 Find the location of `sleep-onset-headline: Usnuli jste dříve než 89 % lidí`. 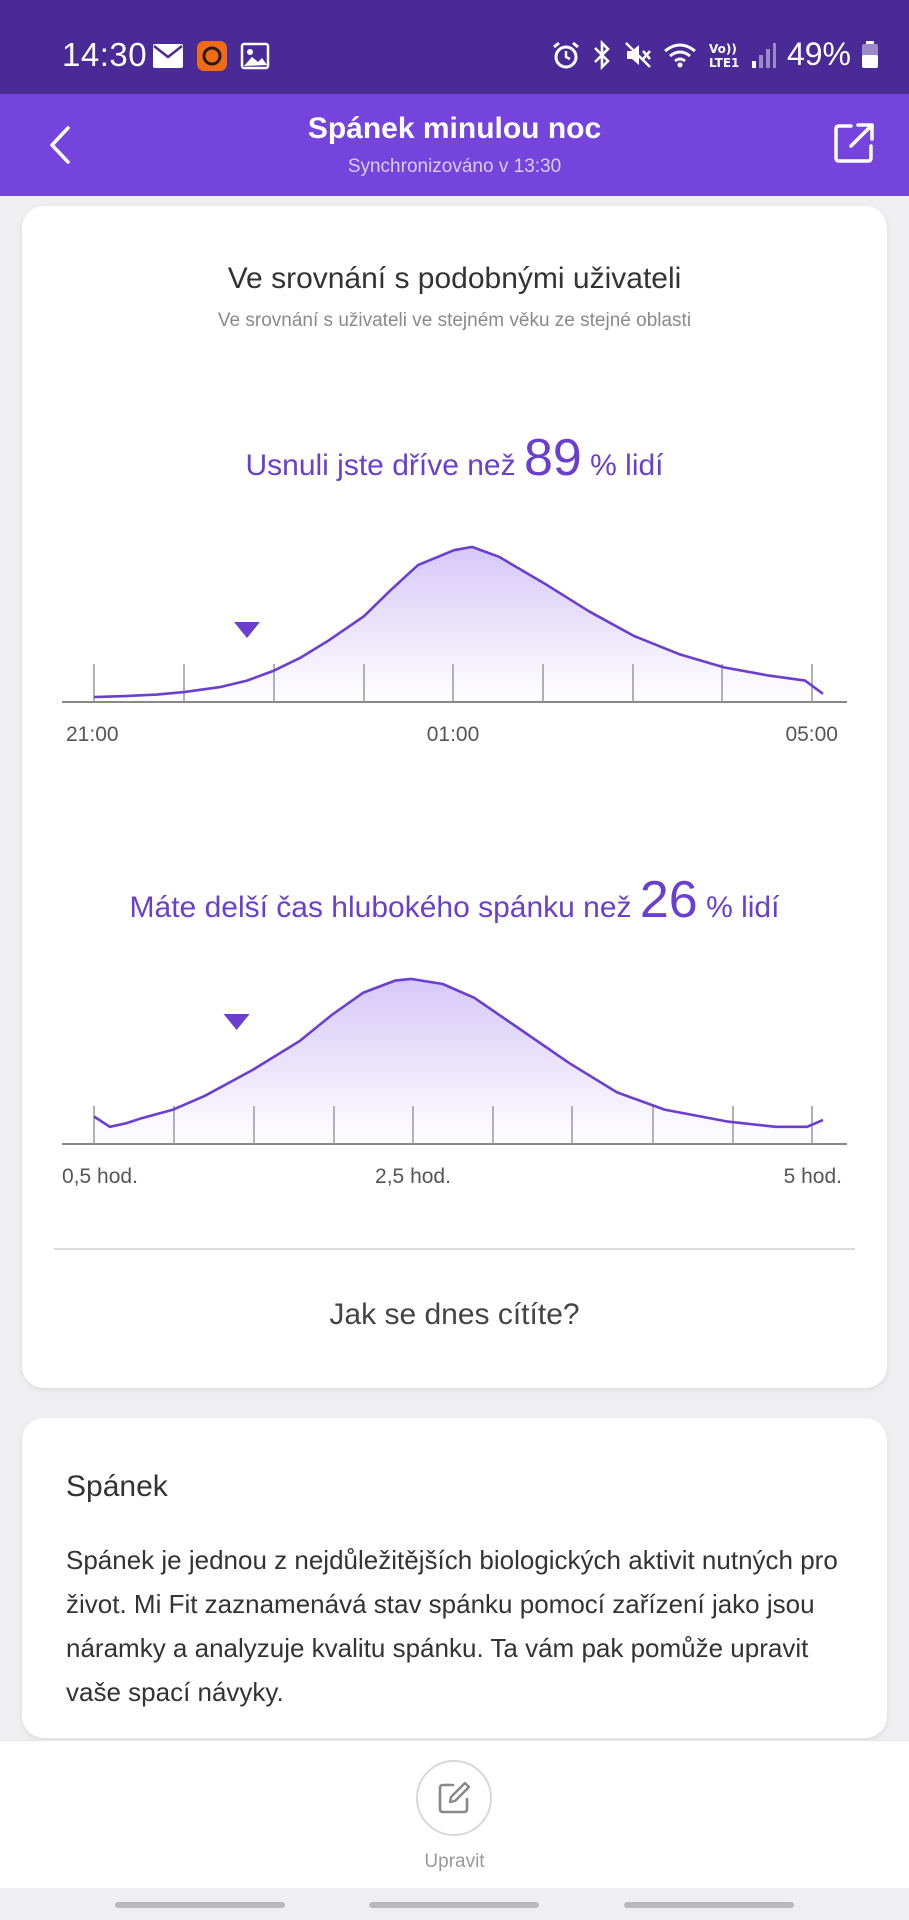

sleep-onset-headline: Usnuli jste dříve než 89 % lidí is located at coordinates (454, 458).